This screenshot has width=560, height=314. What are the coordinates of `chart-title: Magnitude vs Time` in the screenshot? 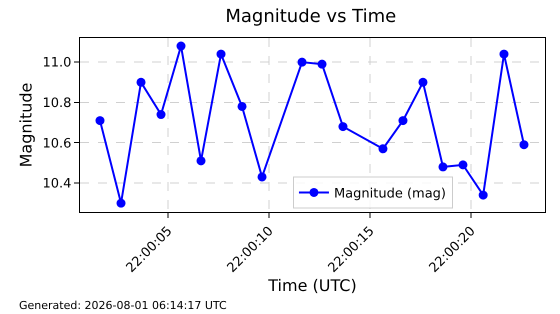 It's located at (310, 17).